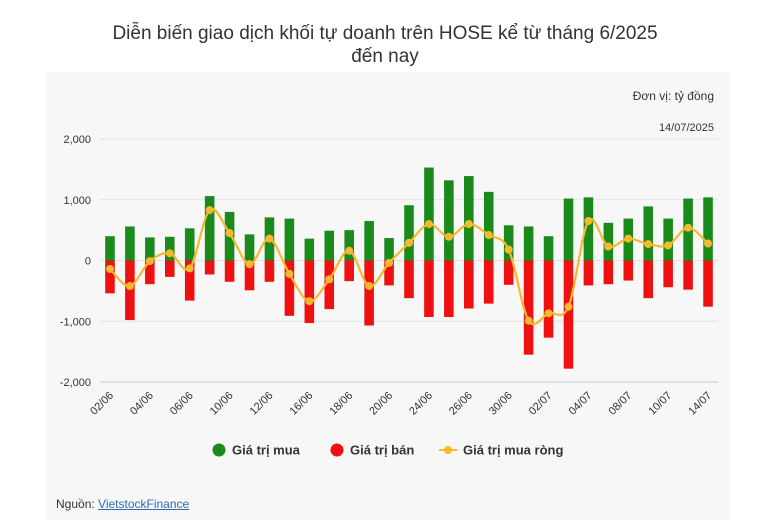  Describe the element at coordinates (700, 404) in the screenshot. I see `x-tick-label: 14/07` at that location.